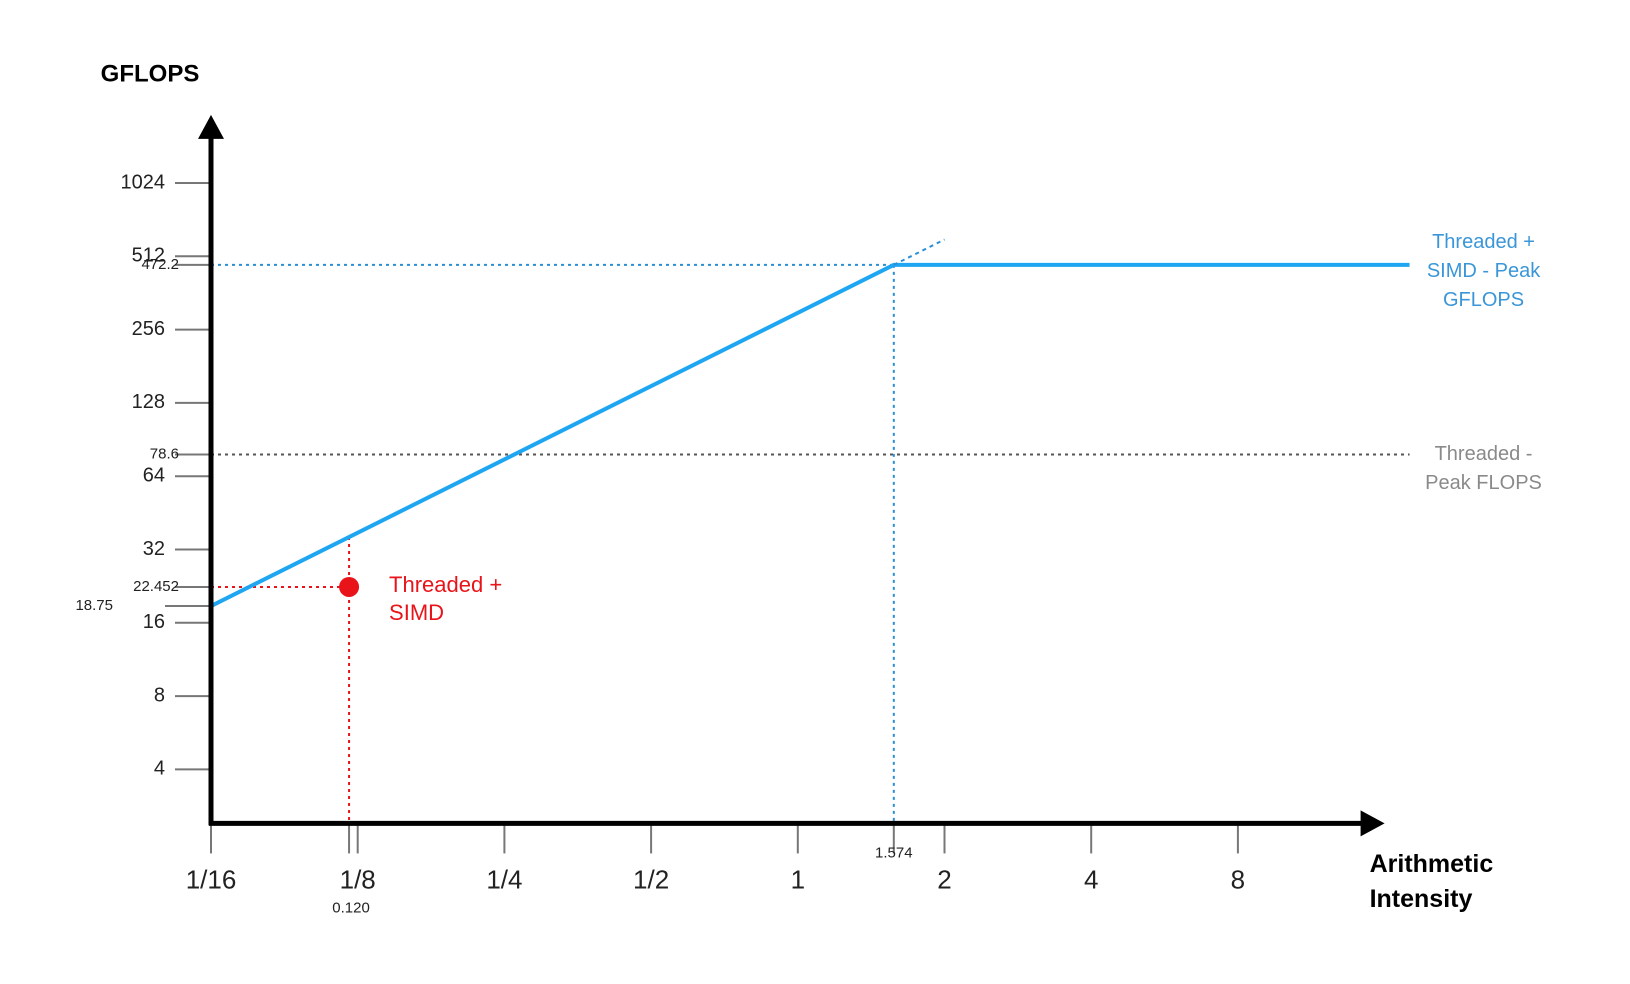 This screenshot has height=984, width=1630. What do you see at coordinates (1372, 823) in the screenshot?
I see `x-axis-arrow` at bounding box center [1372, 823].